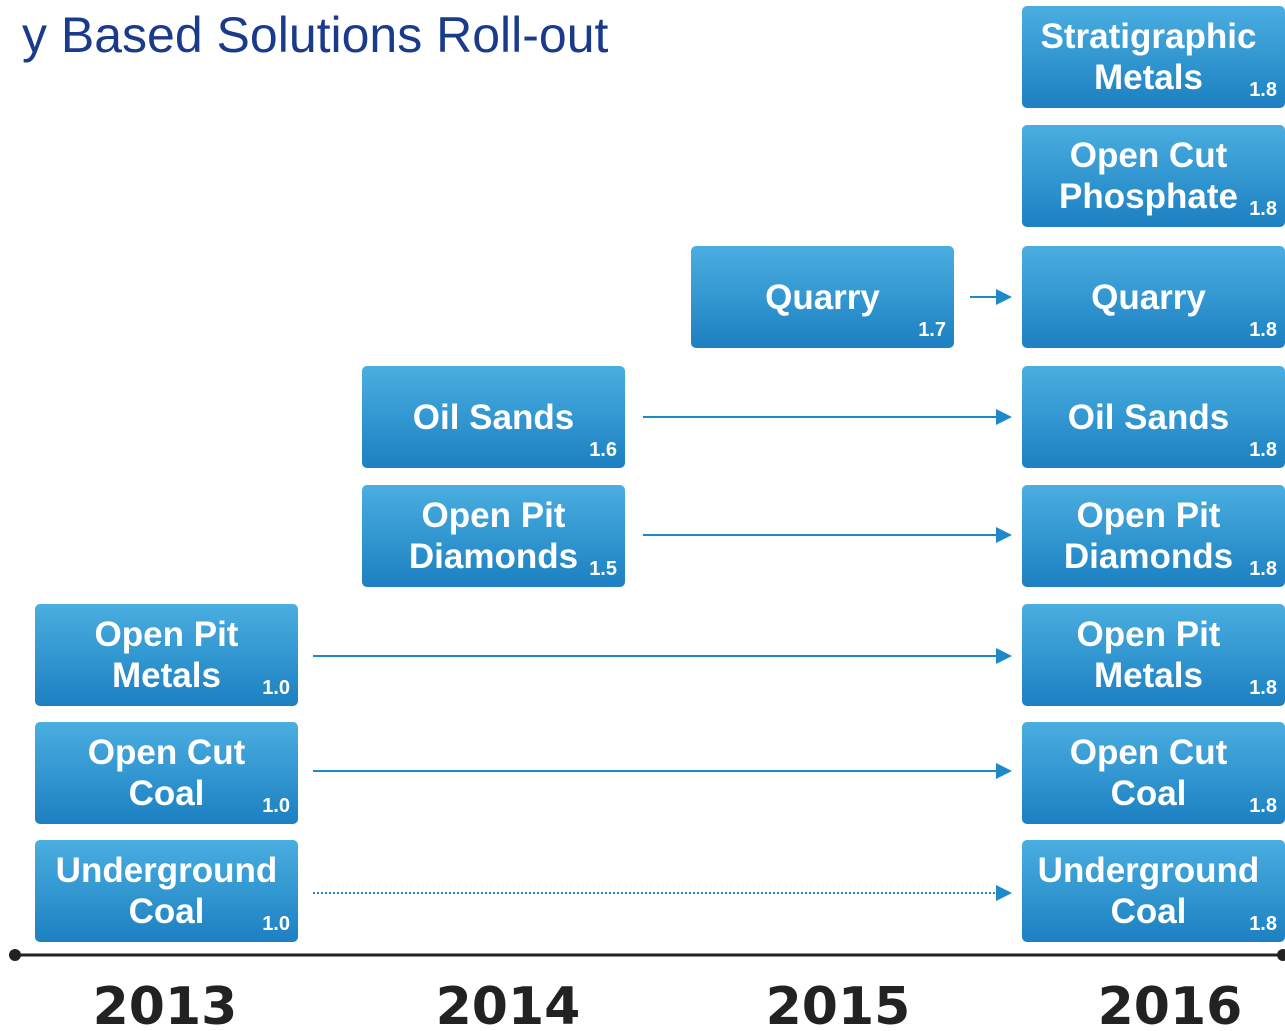  I want to click on box: Oil Sands 1.6, so click(493, 417).